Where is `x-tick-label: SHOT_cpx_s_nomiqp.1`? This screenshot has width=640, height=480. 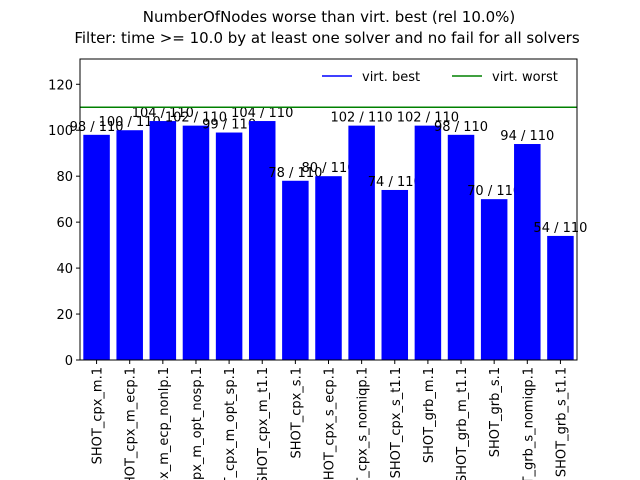
x-tick-label: SHOT_cpx_s_nomiqp.1 is located at coordinates (363, 423).